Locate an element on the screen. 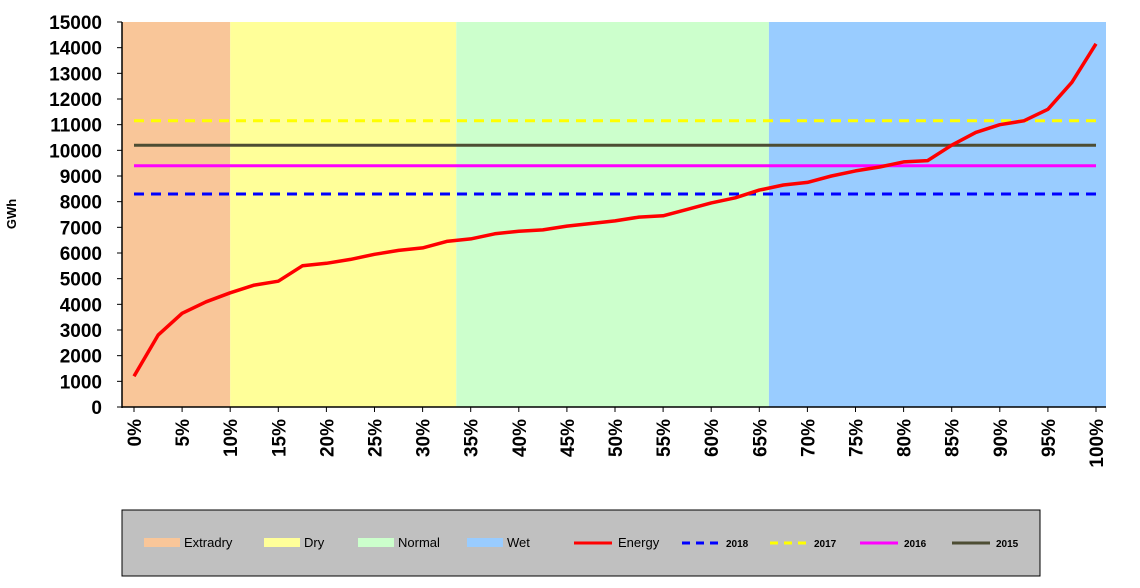 This screenshot has width=1140, height=588. x-tick-label: 60% is located at coordinates (712, 438).